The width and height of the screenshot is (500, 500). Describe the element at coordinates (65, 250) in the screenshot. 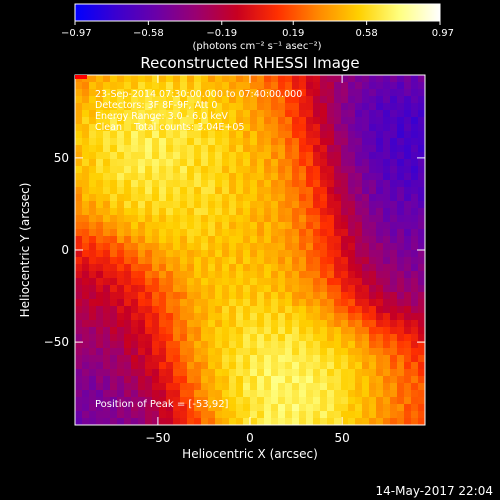

I see `y-tick-label: 0` at that location.